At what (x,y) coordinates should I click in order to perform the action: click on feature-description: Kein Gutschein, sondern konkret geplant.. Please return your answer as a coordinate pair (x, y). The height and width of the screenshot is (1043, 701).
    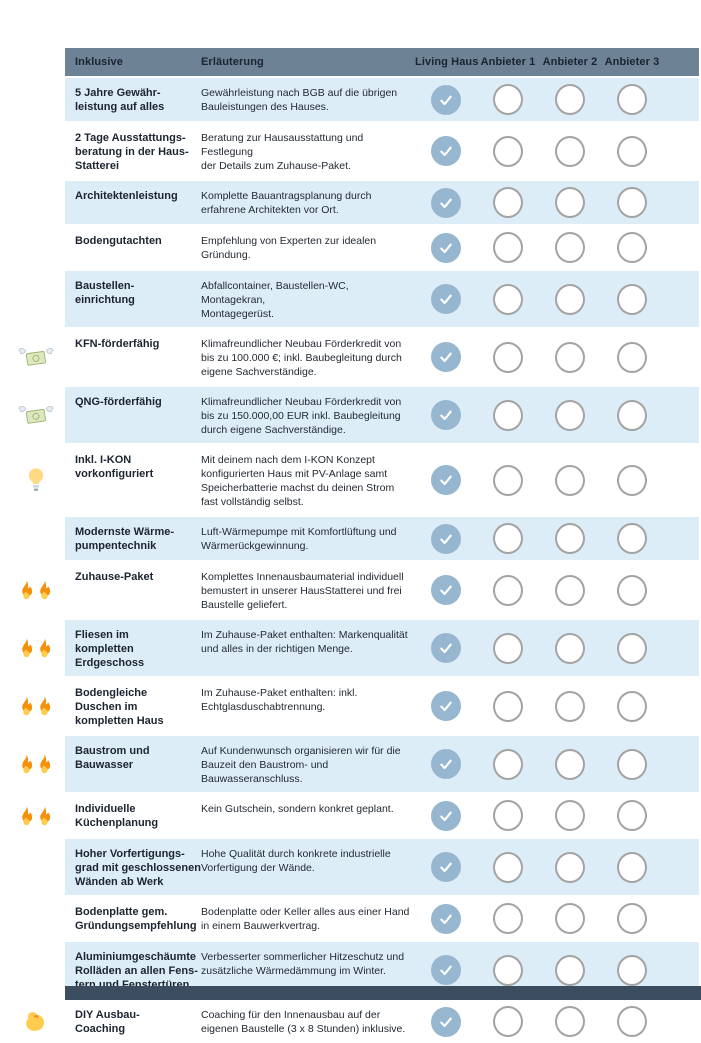
    Looking at the image, I should click on (297, 809).